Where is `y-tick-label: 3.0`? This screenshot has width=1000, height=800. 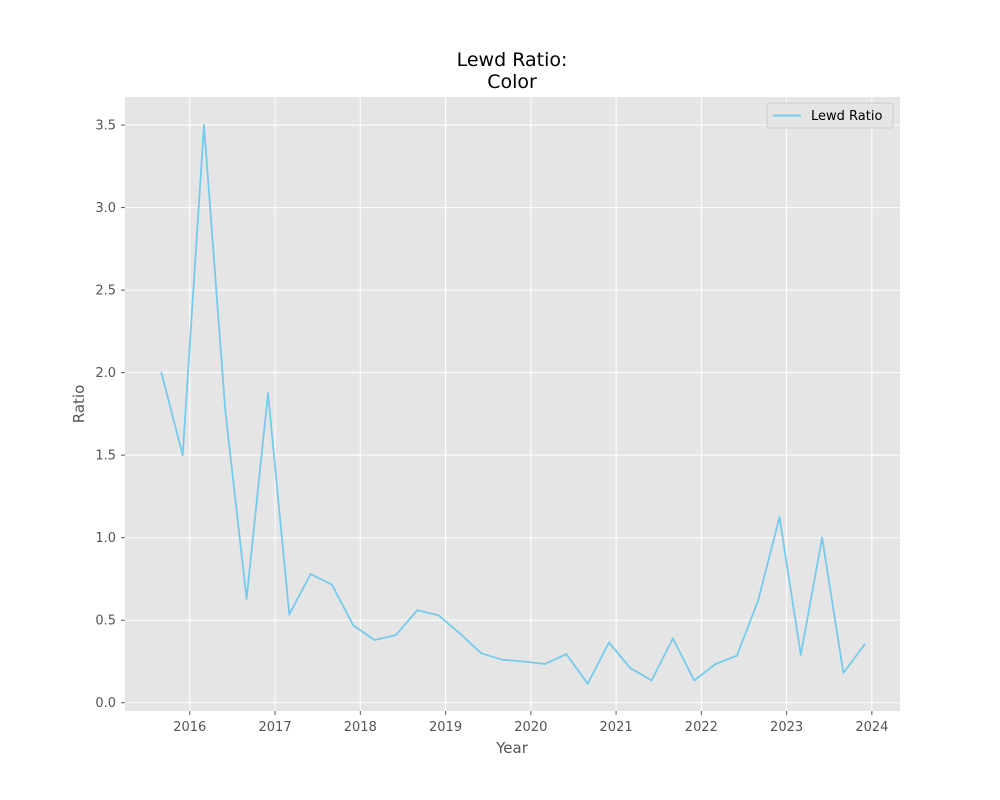
y-tick-label: 3.0 is located at coordinates (105, 208).